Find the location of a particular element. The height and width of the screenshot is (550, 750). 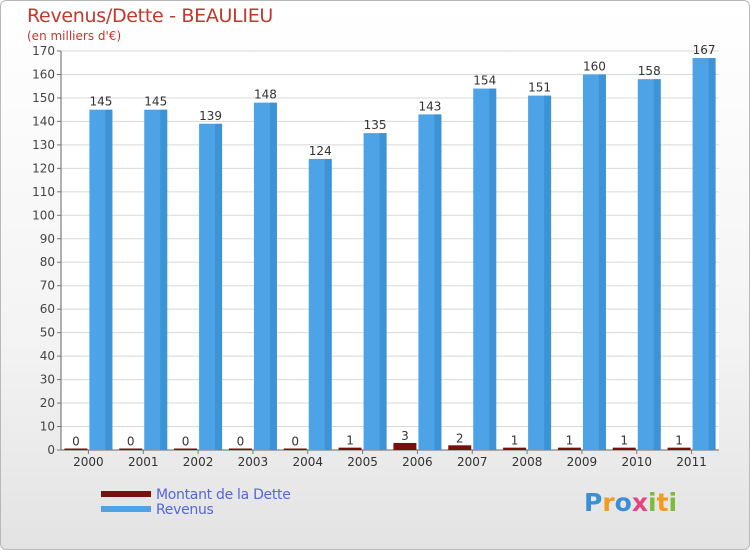

x-tick-label: 2011 is located at coordinates (691, 462).